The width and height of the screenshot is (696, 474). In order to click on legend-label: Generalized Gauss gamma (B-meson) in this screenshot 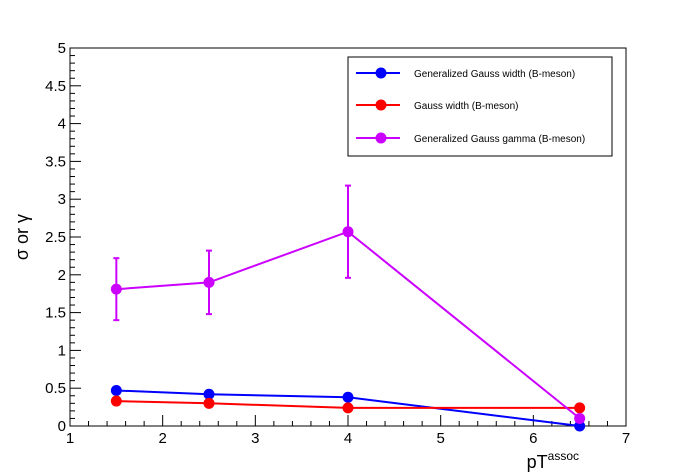, I will do `click(499, 139)`.